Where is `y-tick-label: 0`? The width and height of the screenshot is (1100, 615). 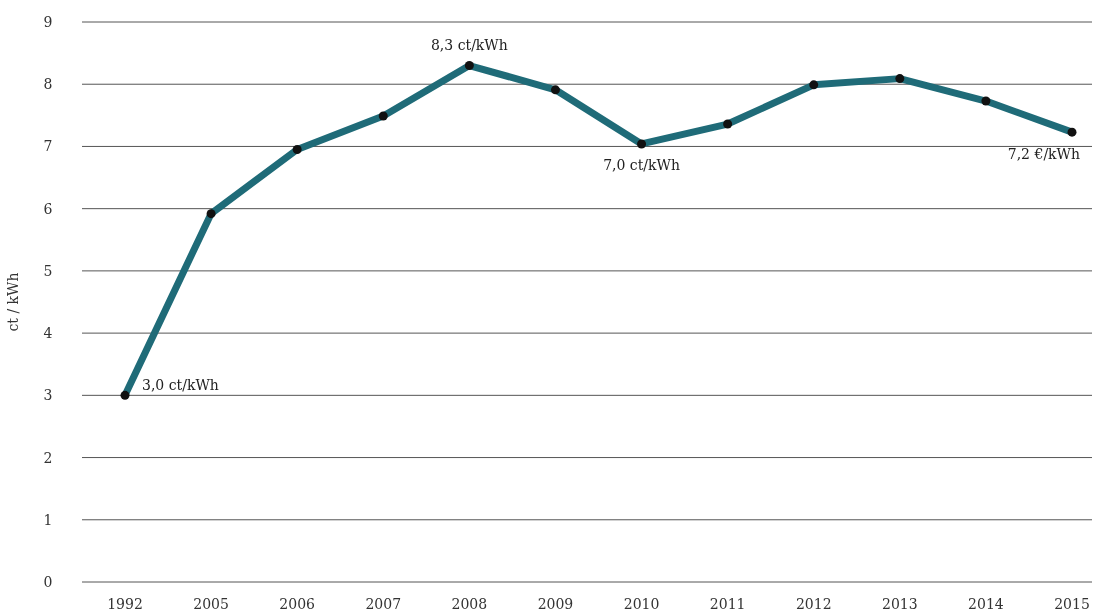 y-tick-label: 0 is located at coordinates (48, 582).